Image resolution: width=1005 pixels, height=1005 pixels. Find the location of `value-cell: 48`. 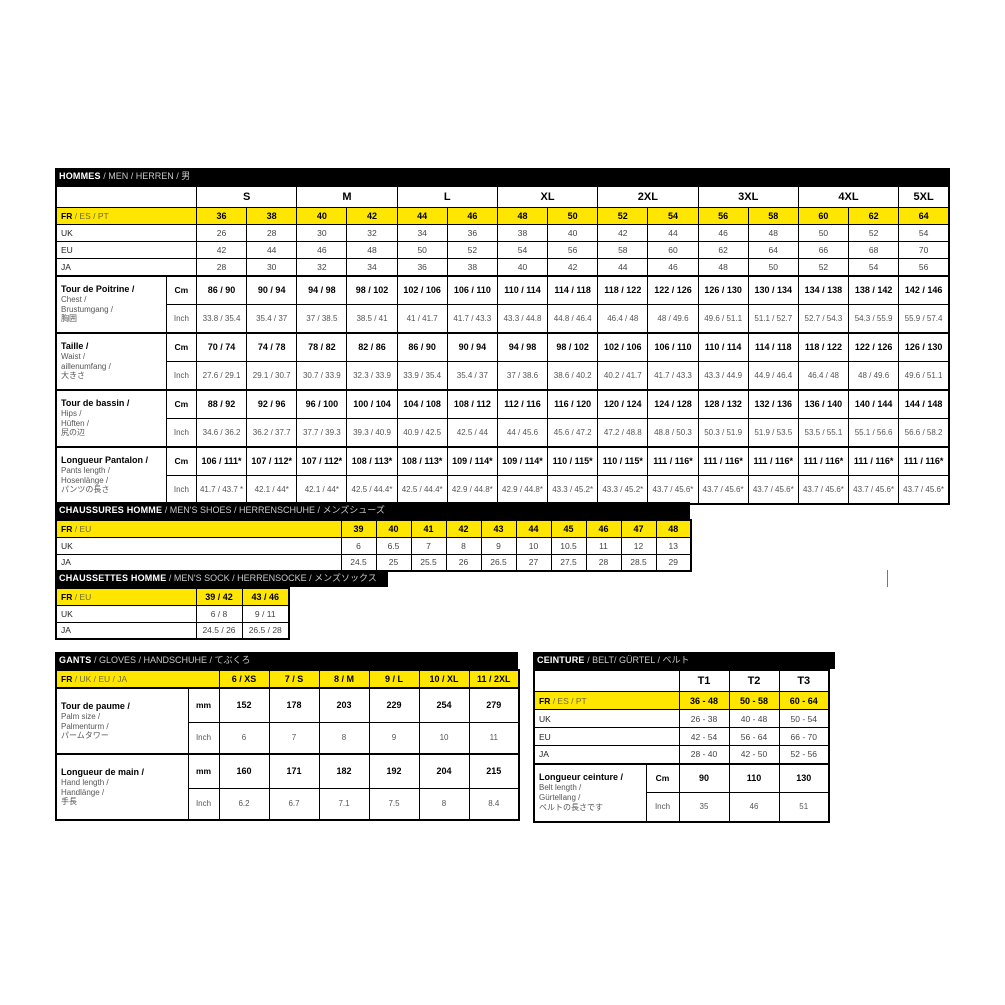

value-cell: 48 is located at coordinates (723, 267).